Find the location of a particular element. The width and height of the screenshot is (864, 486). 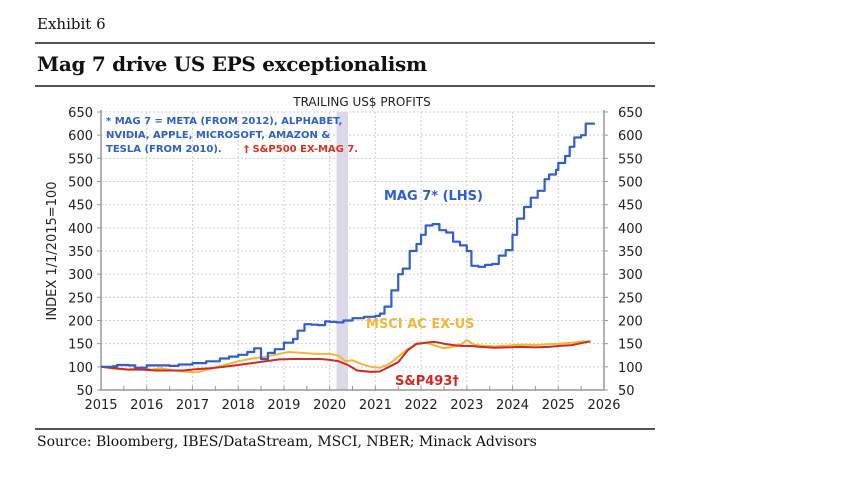

y-tick-label-left: 350 is located at coordinates (80, 252).